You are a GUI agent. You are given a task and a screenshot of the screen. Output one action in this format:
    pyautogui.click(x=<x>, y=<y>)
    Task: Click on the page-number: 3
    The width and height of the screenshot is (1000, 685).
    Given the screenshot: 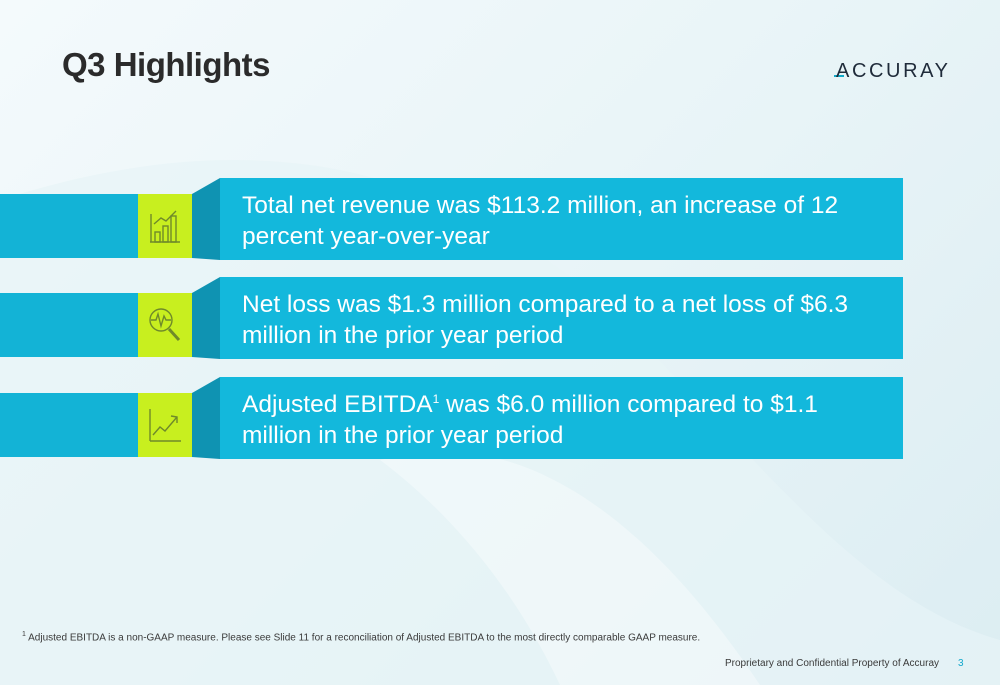 What is the action you would take?
    pyautogui.click(x=961, y=663)
    